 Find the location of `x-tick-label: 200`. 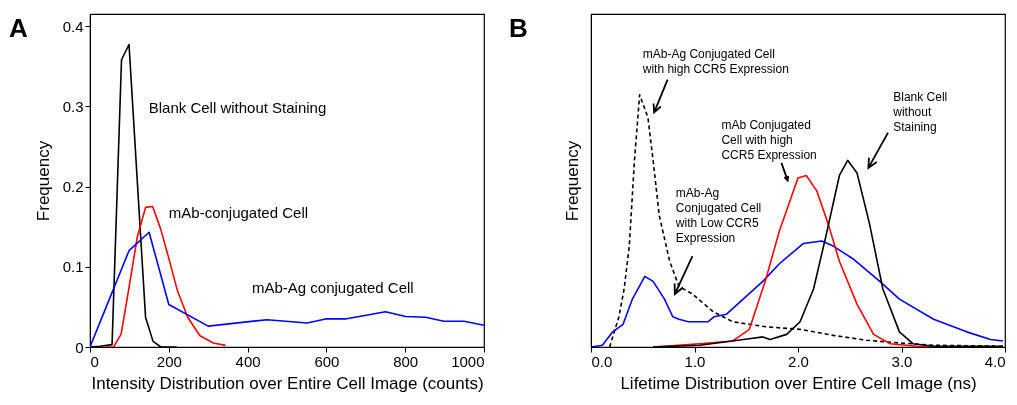

x-tick-label: 200 is located at coordinates (169, 361).